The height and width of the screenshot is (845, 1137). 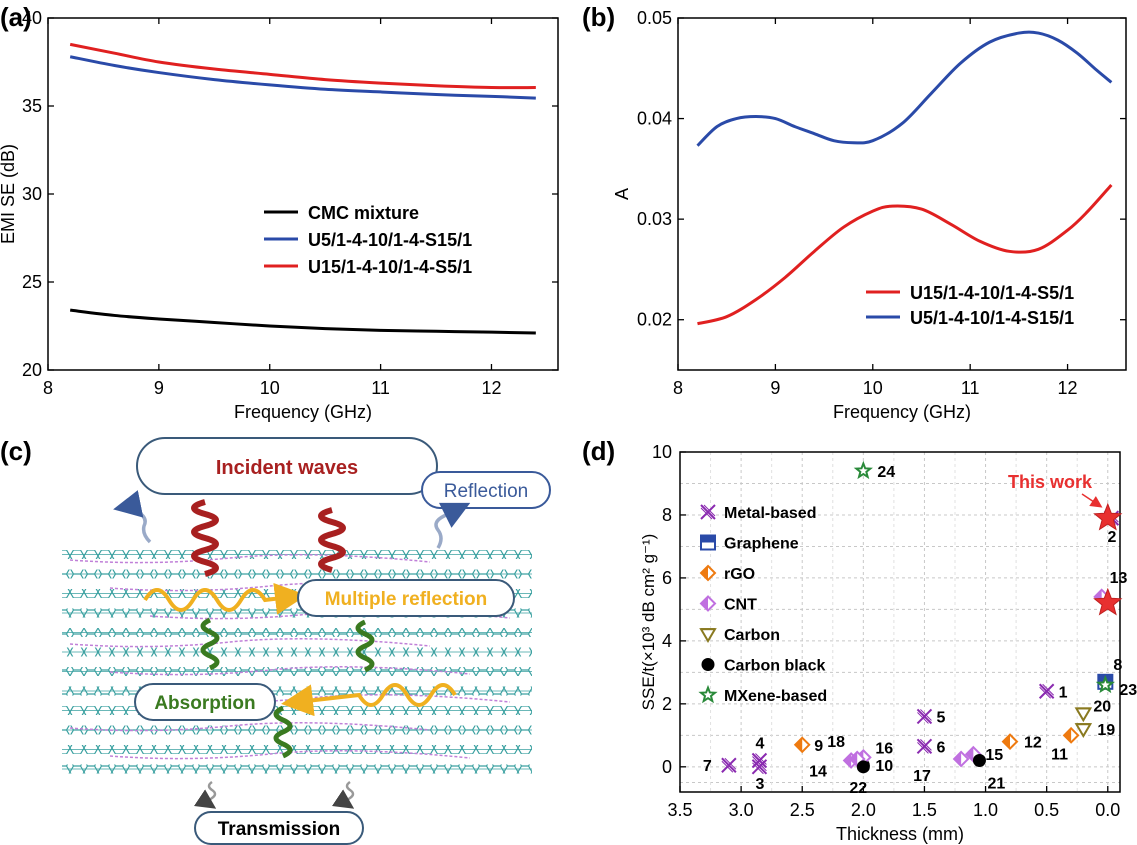 What do you see at coordinates (622, 194) in the screenshot?
I see `y-axis-label: A` at bounding box center [622, 194].